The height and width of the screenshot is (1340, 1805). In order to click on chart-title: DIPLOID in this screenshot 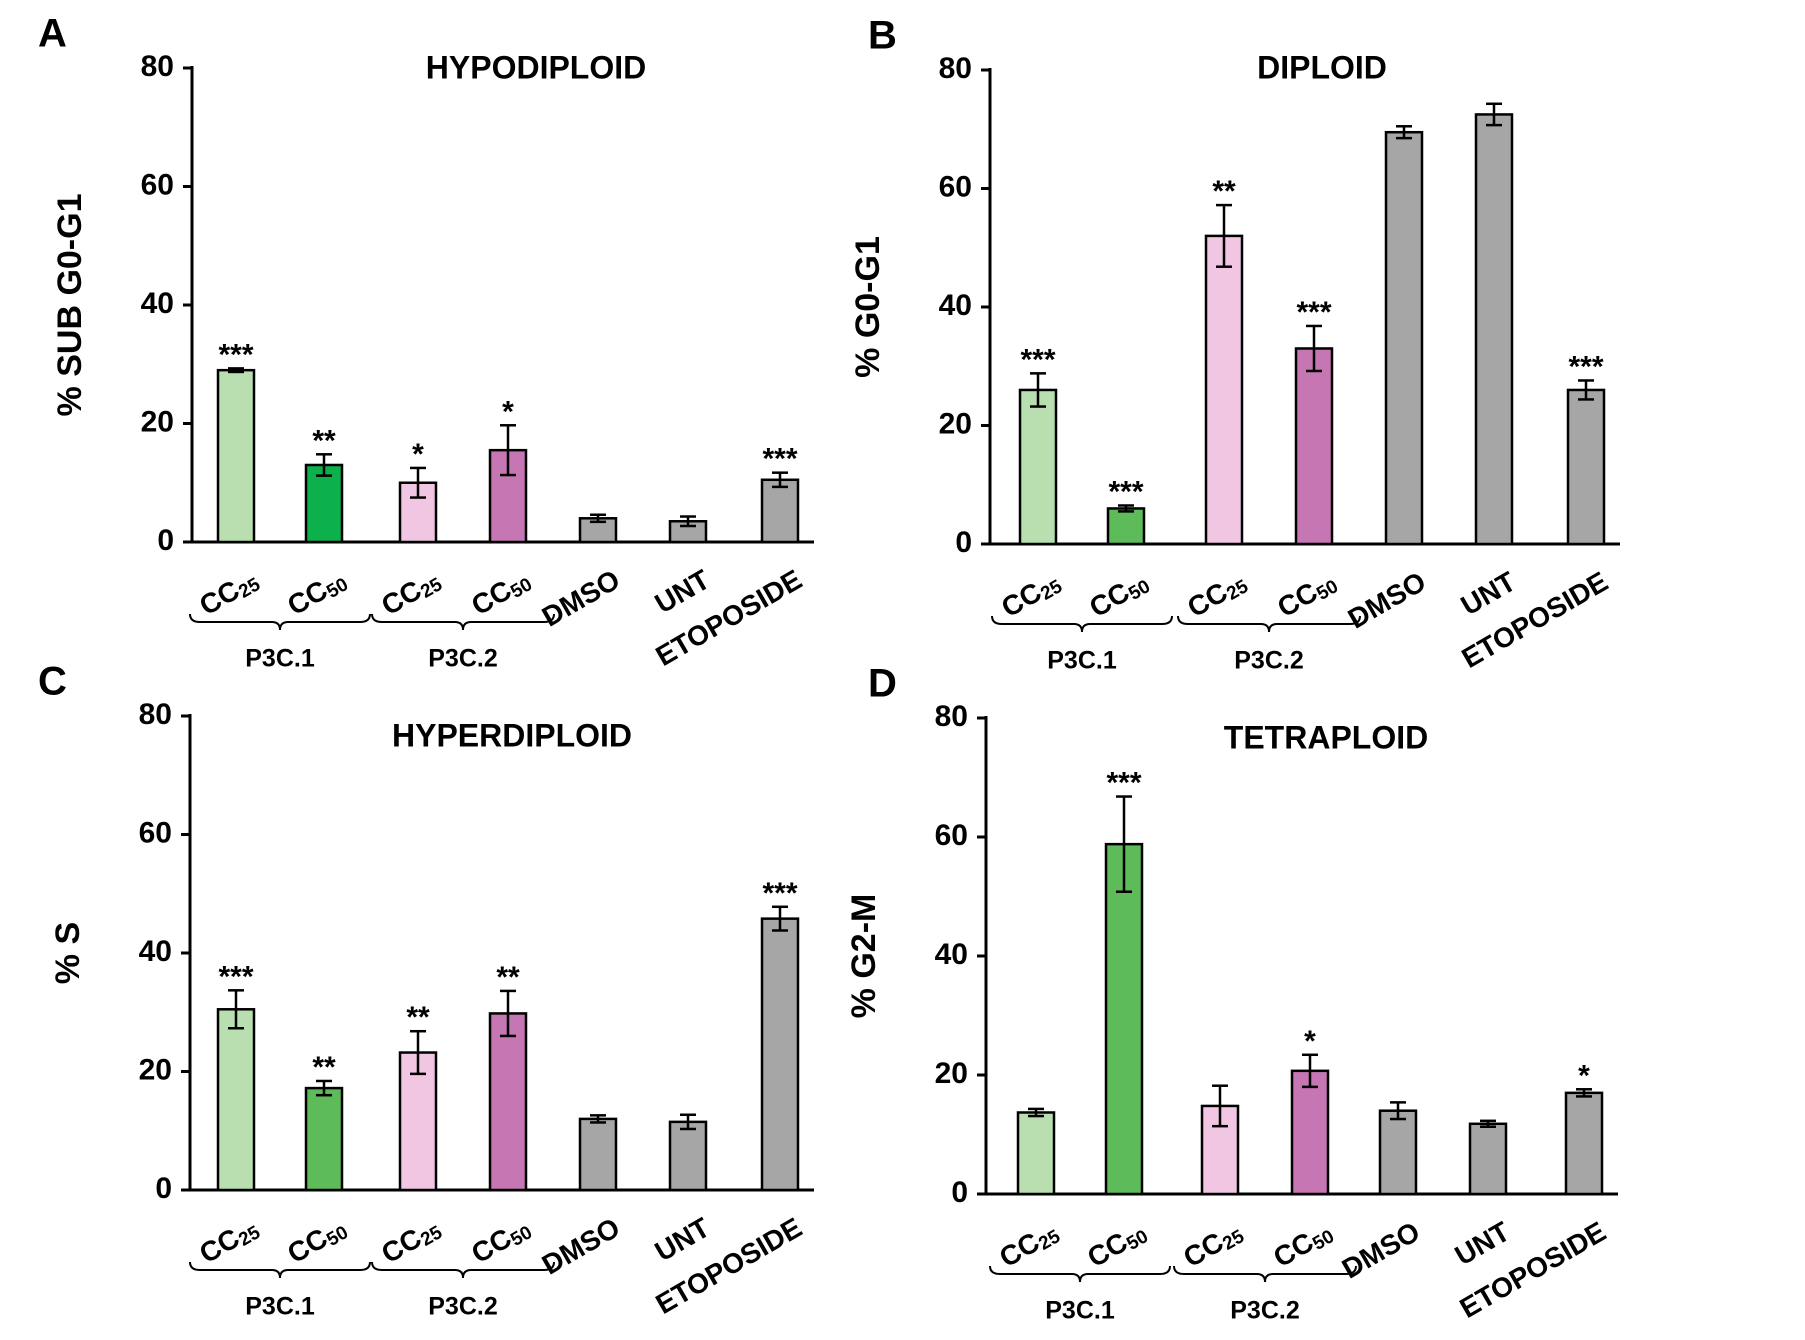, I will do `click(1322, 67)`.